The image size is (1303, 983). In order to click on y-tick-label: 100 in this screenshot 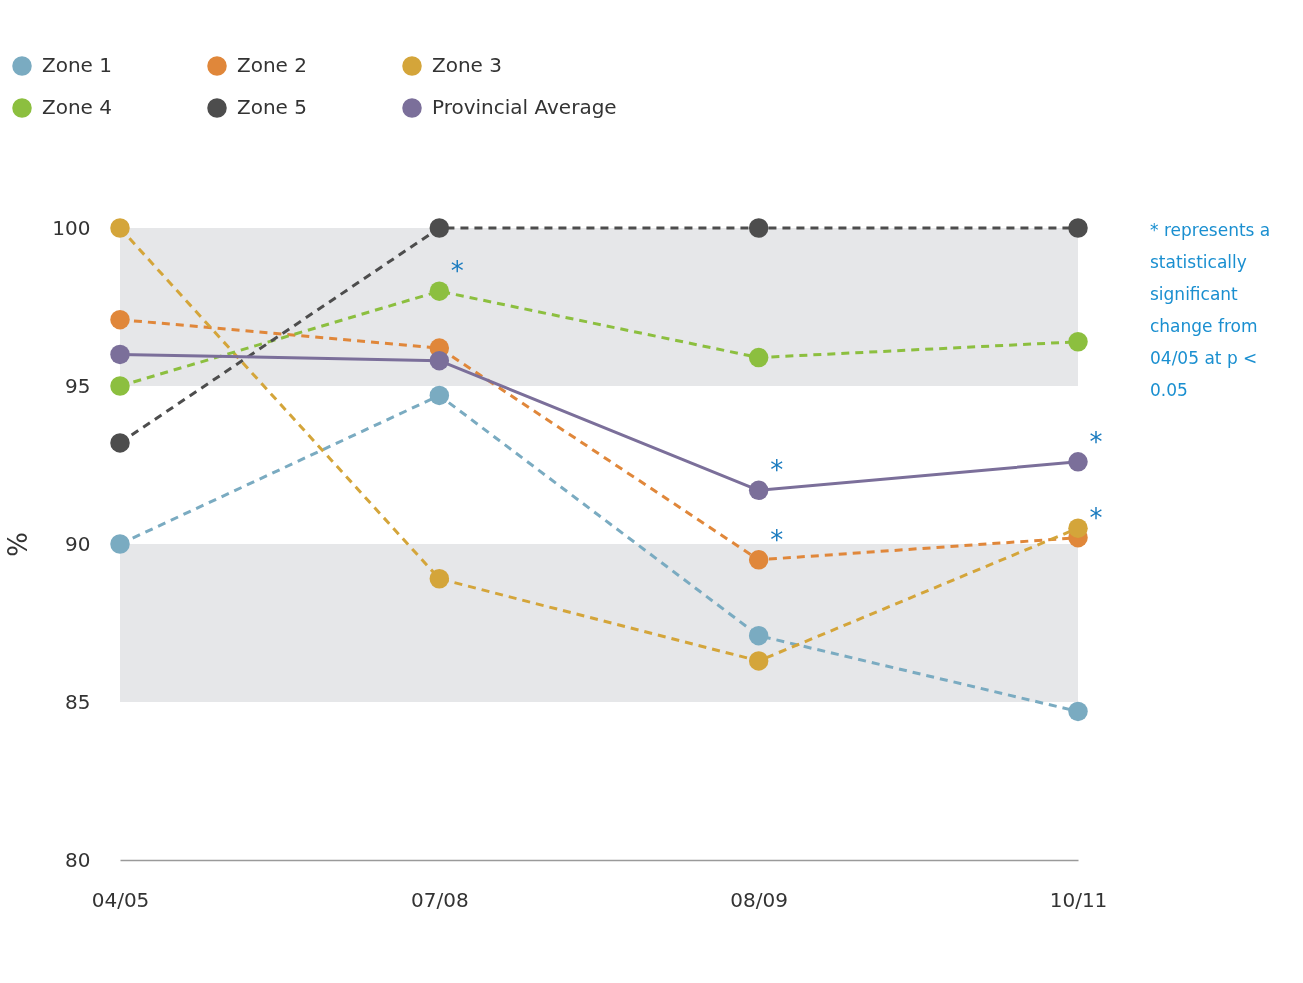, I will do `click(71, 227)`.